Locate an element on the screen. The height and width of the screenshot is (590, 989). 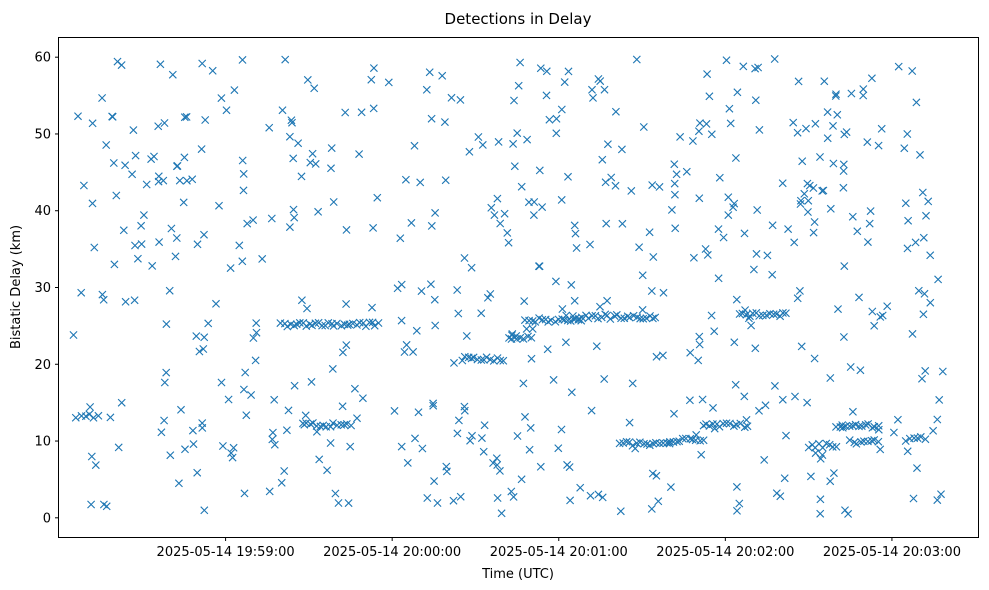
y-tick-label: 60 is located at coordinates (42, 58).